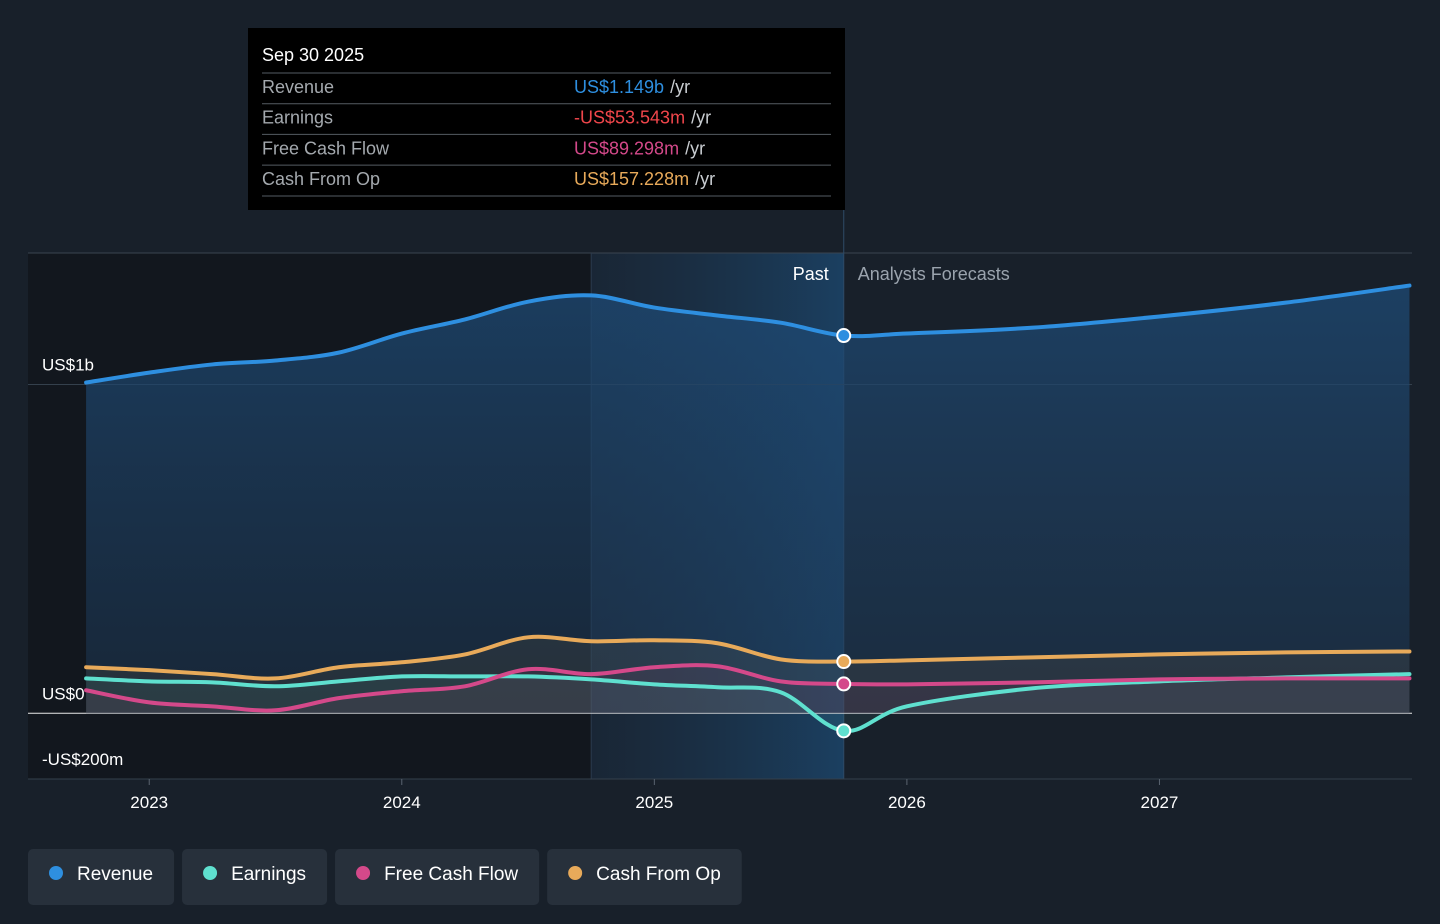  I want to click on tooltip-value-text: US$89.298m, so click(626, 148).